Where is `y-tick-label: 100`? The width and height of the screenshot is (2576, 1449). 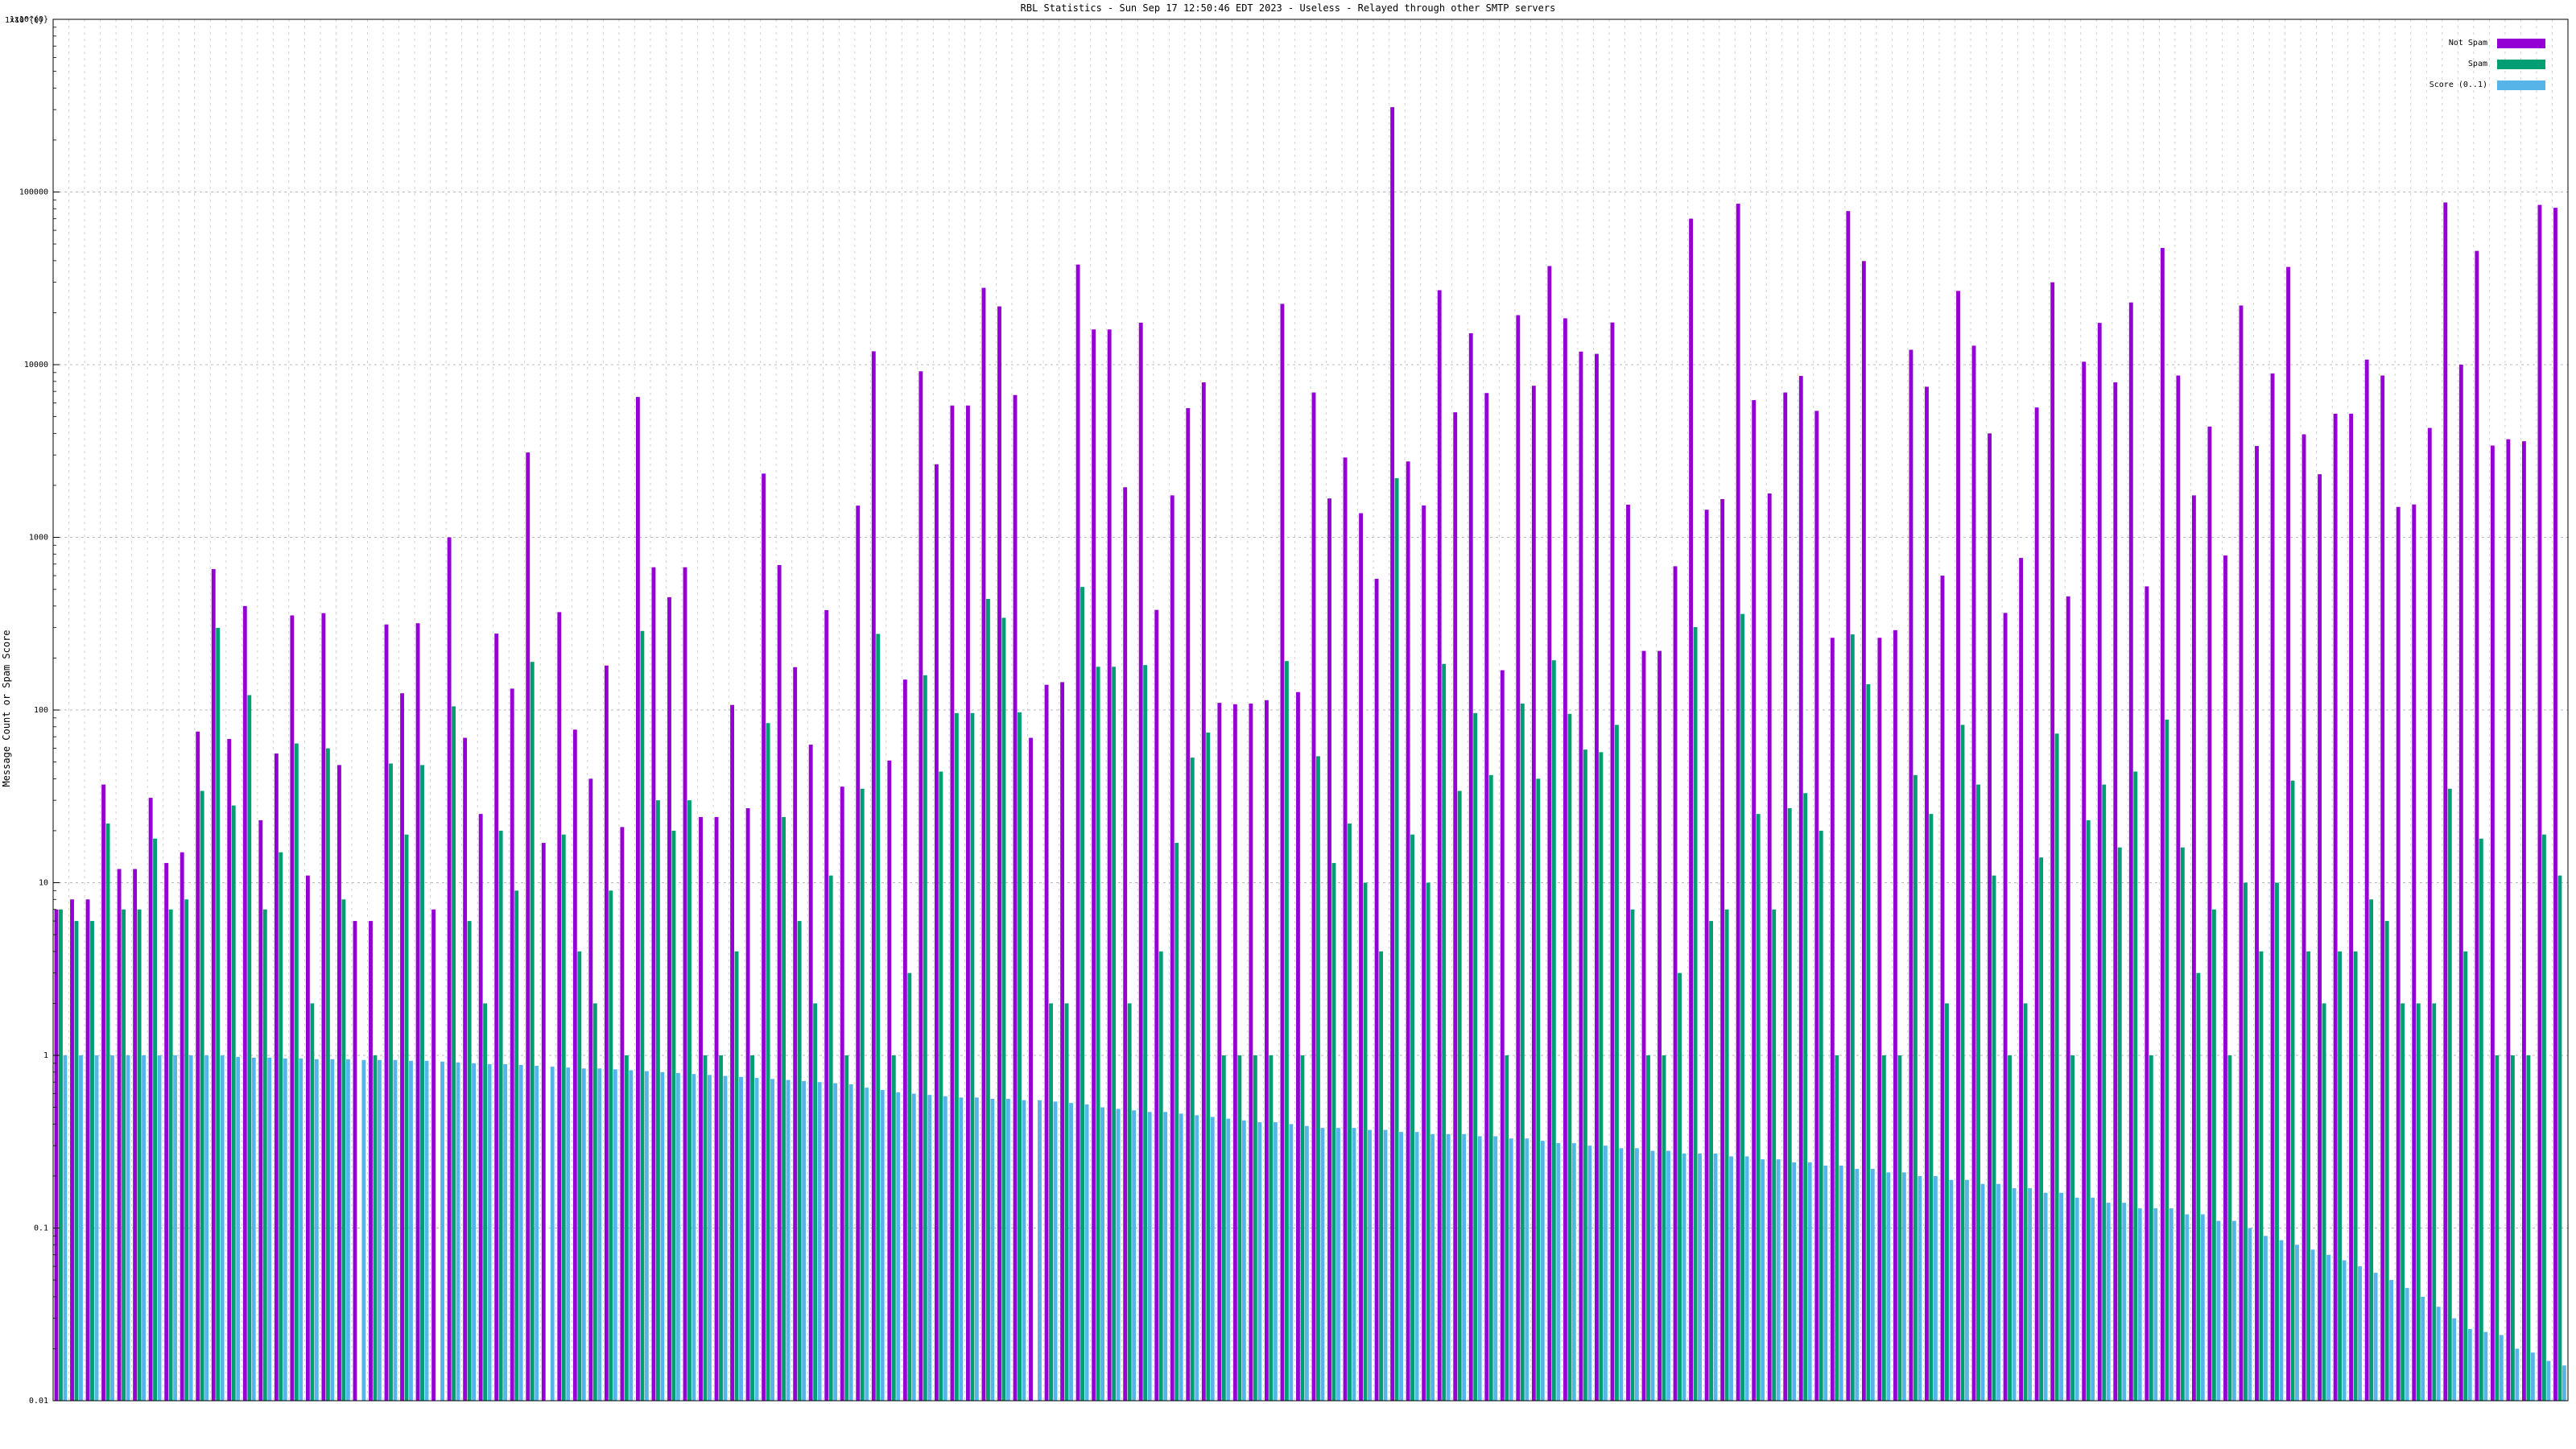 y-tick-label: 100 is located at coordinates (41, 710).